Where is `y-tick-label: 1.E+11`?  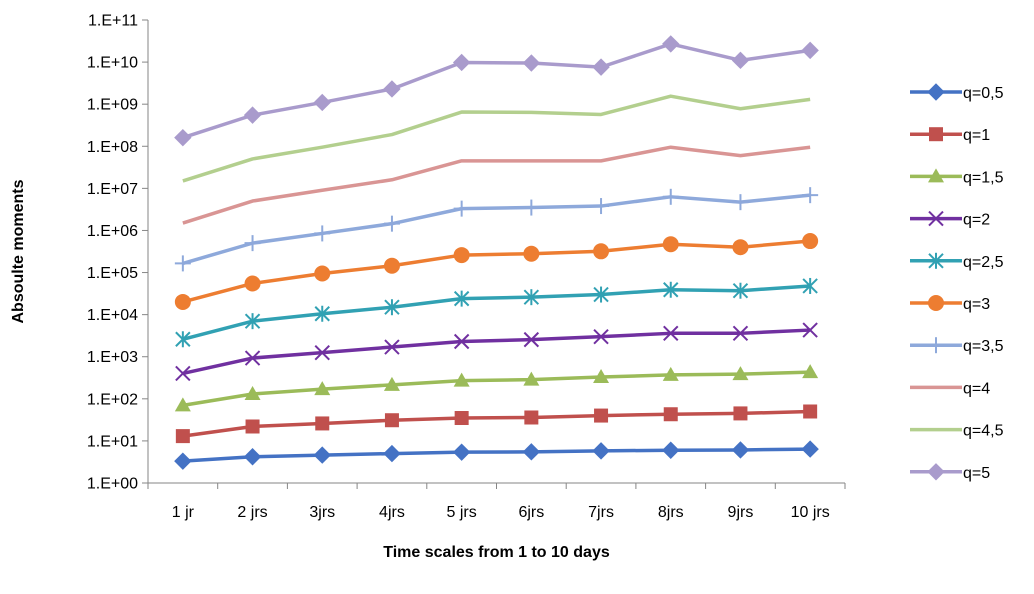
y-tick-label: 1.E+11 is located at coordinates (113, 21).